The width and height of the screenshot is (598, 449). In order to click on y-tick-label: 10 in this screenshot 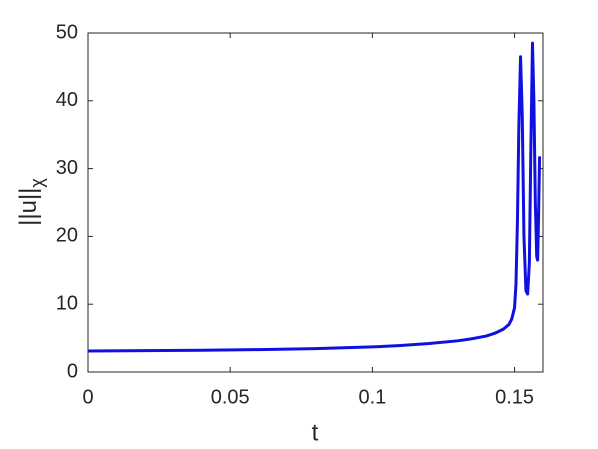, I will do `click(67, 303)`.